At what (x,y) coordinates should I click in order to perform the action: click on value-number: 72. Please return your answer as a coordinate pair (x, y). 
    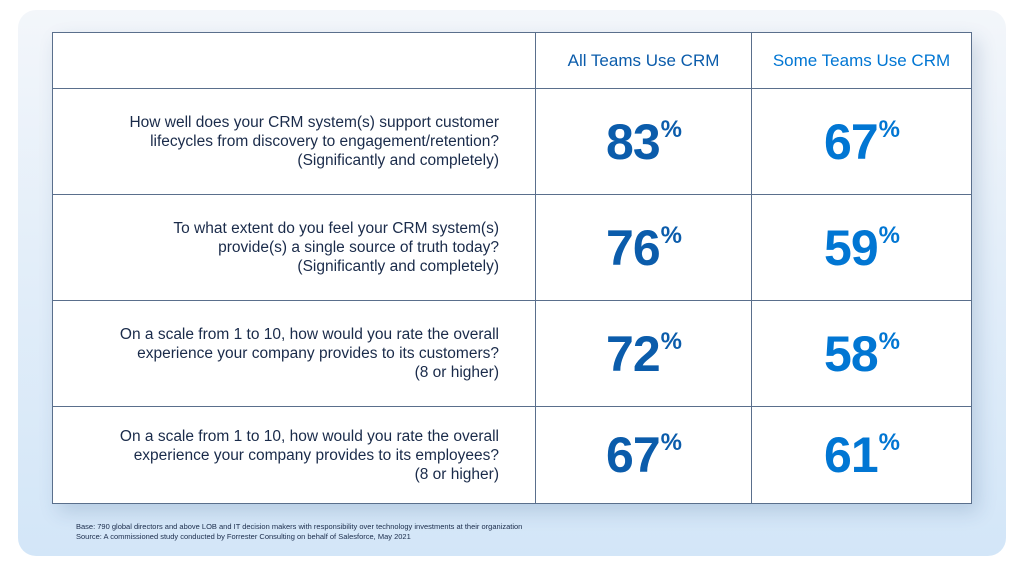
    Looking at the image, I should click on (633, 353).